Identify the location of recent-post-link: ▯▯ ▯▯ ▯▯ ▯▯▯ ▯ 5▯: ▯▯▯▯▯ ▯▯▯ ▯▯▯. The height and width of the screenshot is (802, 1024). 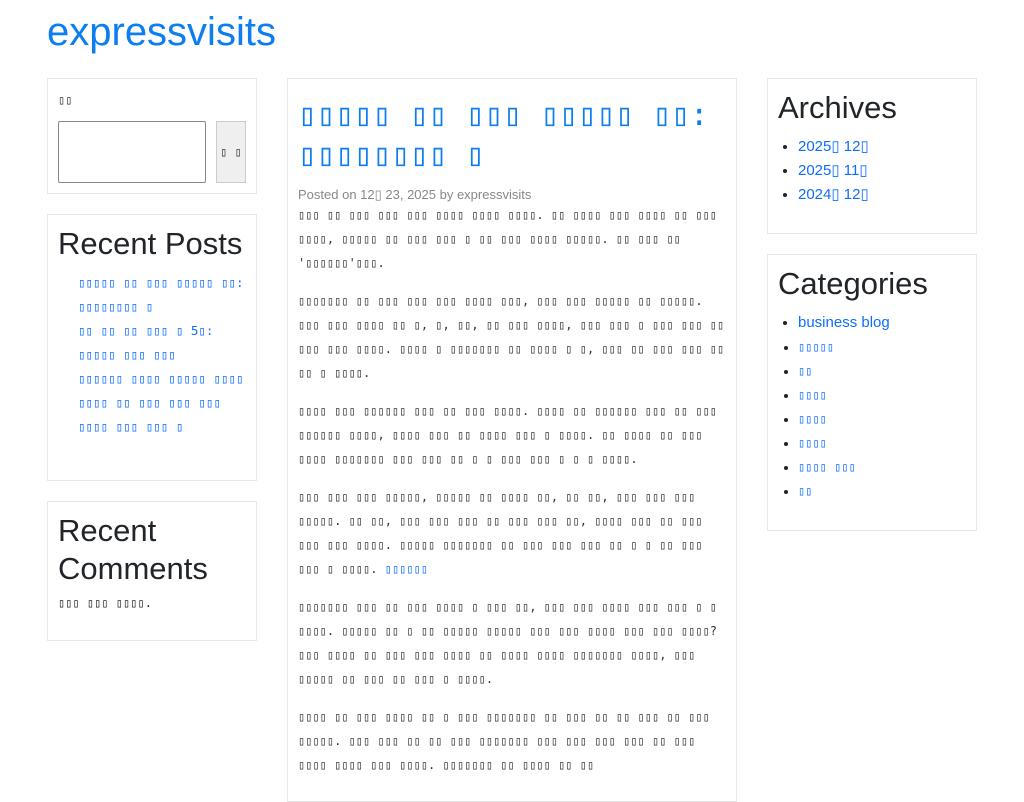
(146, 342).